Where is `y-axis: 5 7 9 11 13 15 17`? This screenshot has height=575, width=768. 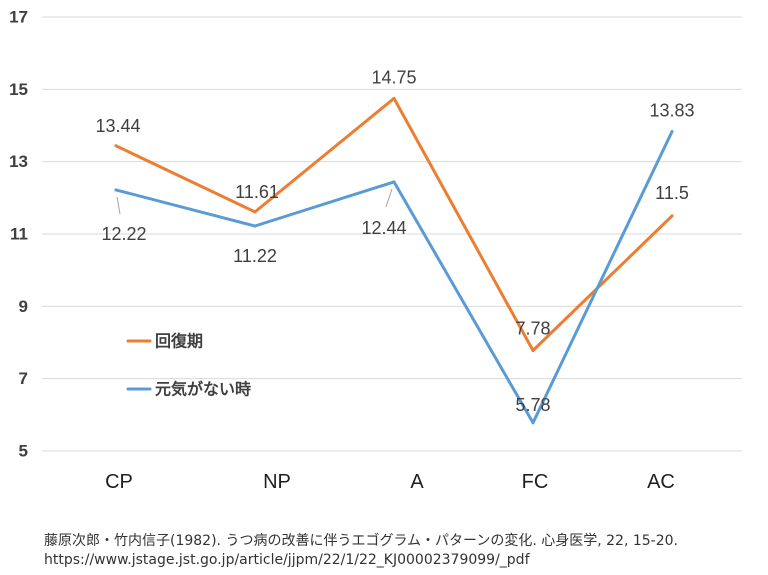 y-axis: 5 7 9 11 13 15 17 is located at coordinates (18, 234).